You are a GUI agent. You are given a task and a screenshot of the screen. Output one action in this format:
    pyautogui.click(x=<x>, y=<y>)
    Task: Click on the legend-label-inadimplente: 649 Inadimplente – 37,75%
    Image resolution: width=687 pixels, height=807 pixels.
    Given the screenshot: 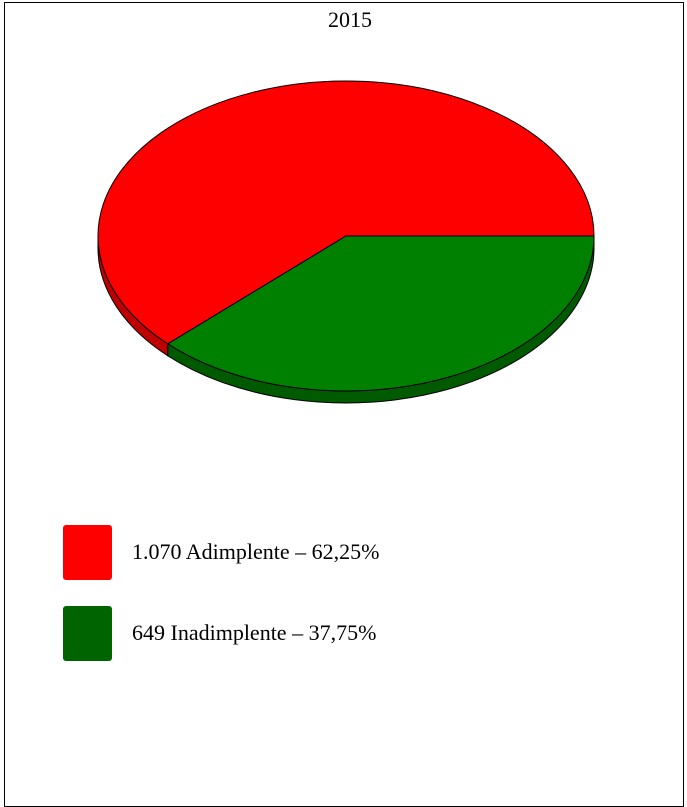 What is the action you would take?
    pyautogui.click(x=254, y=632)
    